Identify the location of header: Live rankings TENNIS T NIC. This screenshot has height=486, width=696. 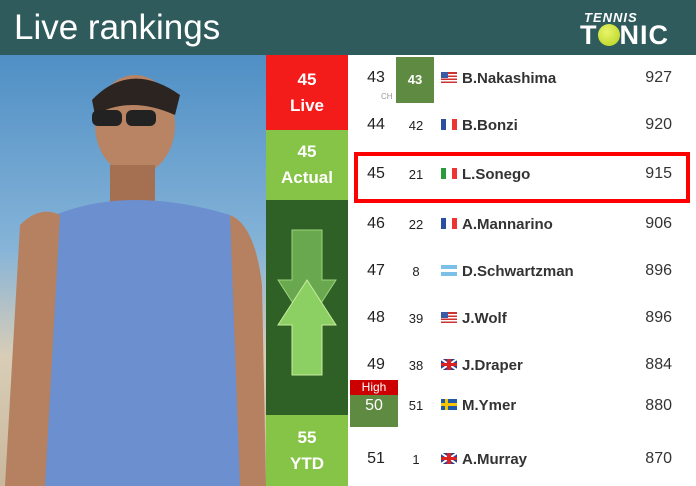
(348, 27).